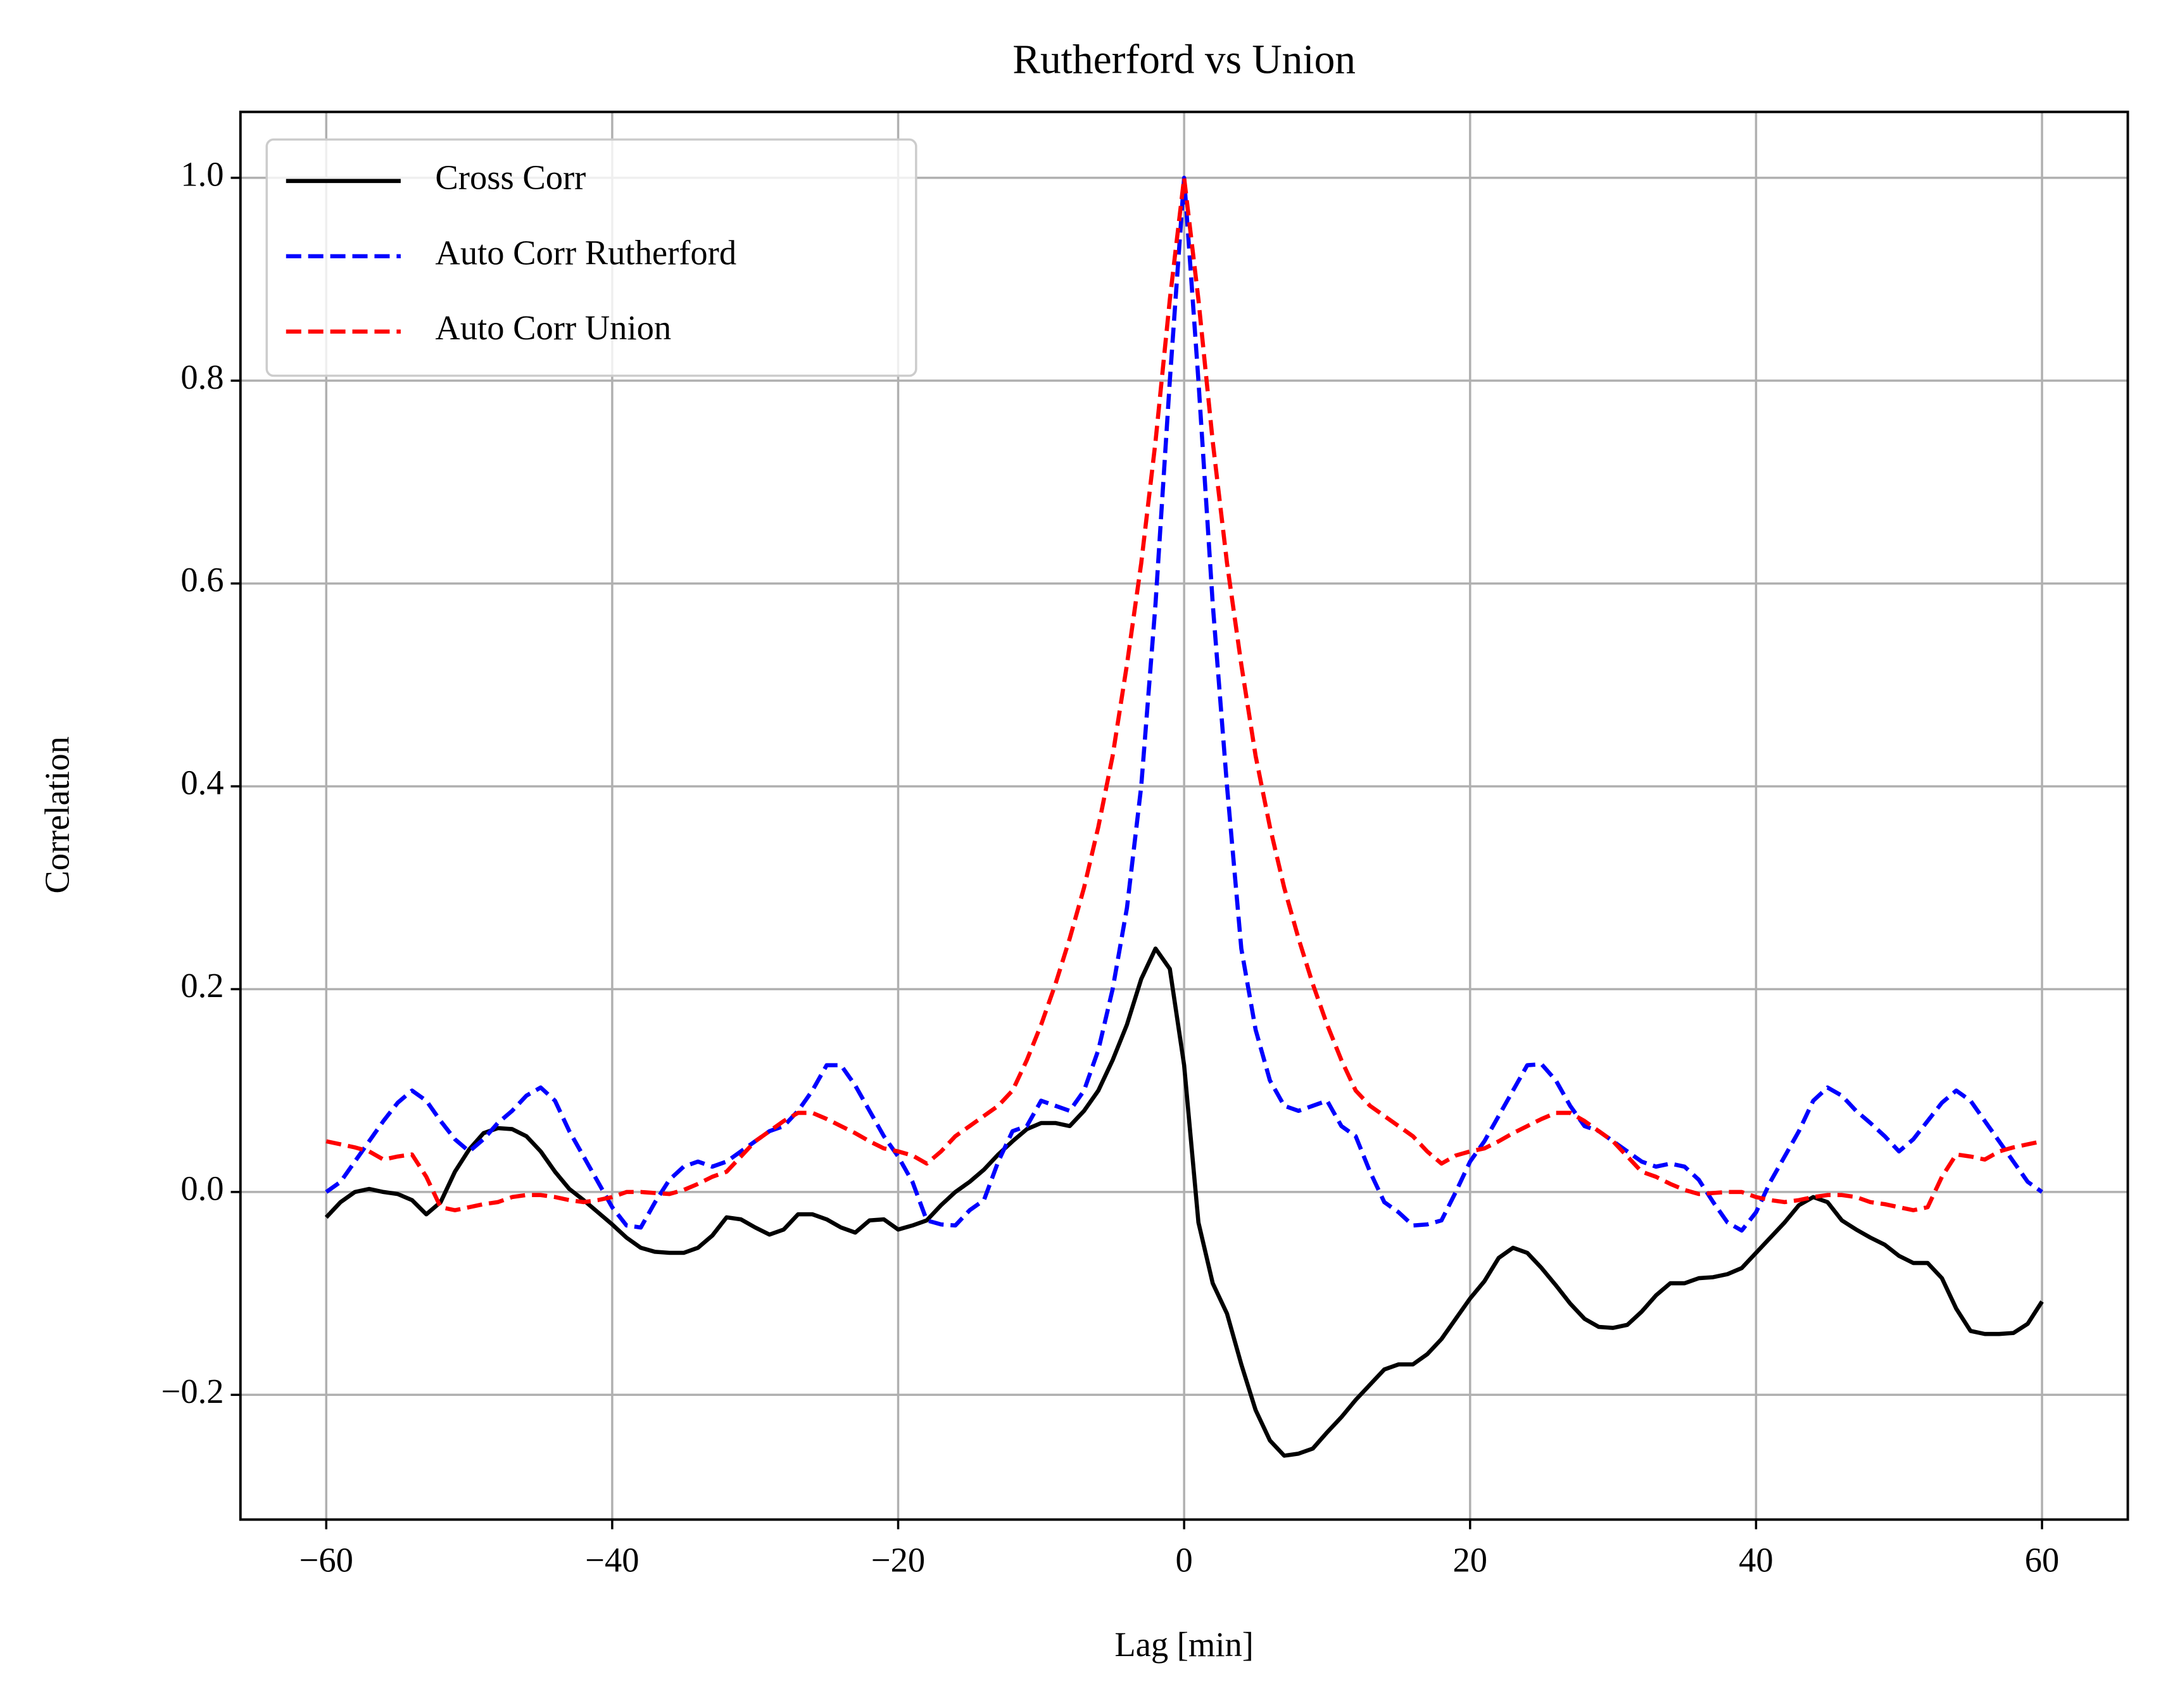 This screenshot has width=2161, height=1708. Describe the element at coordinates (202, 1188) in the screenshot. I see `y-tick-label: 0.0` at that location.